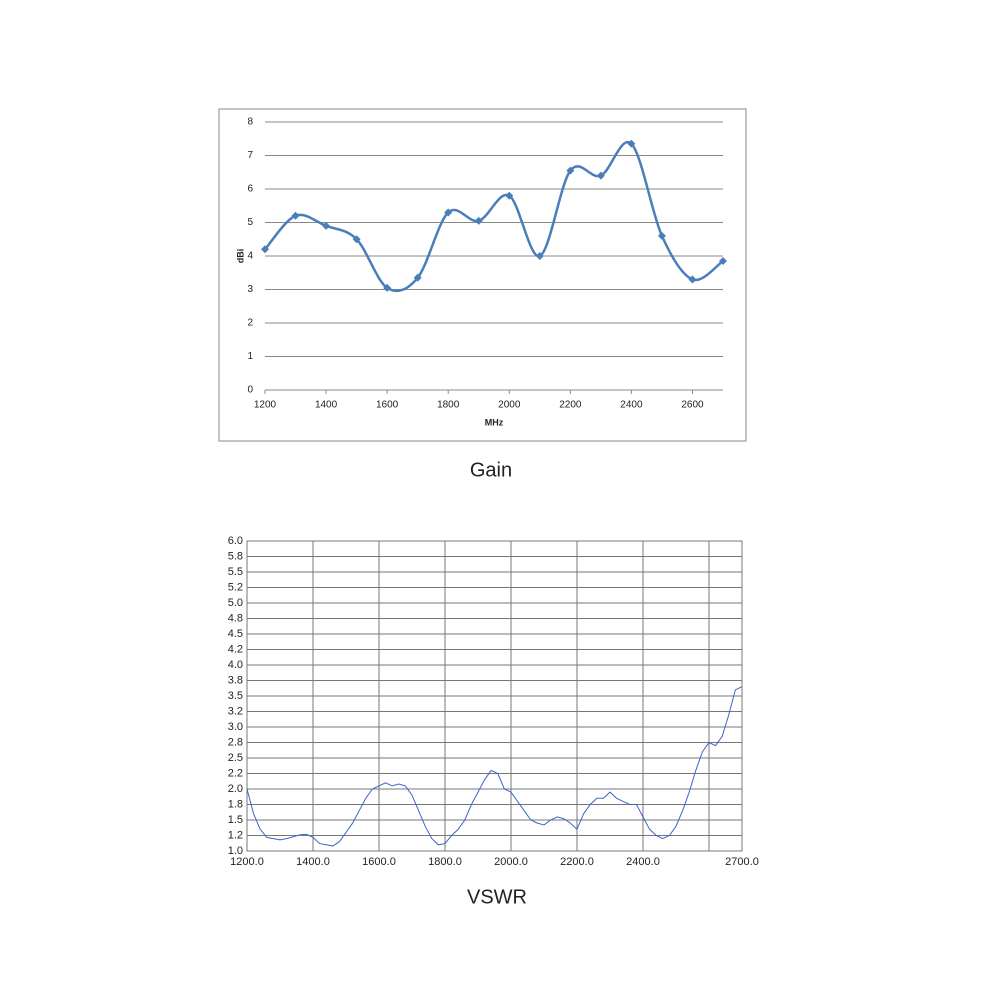 The height and width of the screenshot is (1000, 1000). Describe the element at coordinates (379, 862) in the screenshot. I see `x-tick-label: 1600.0` at that location.